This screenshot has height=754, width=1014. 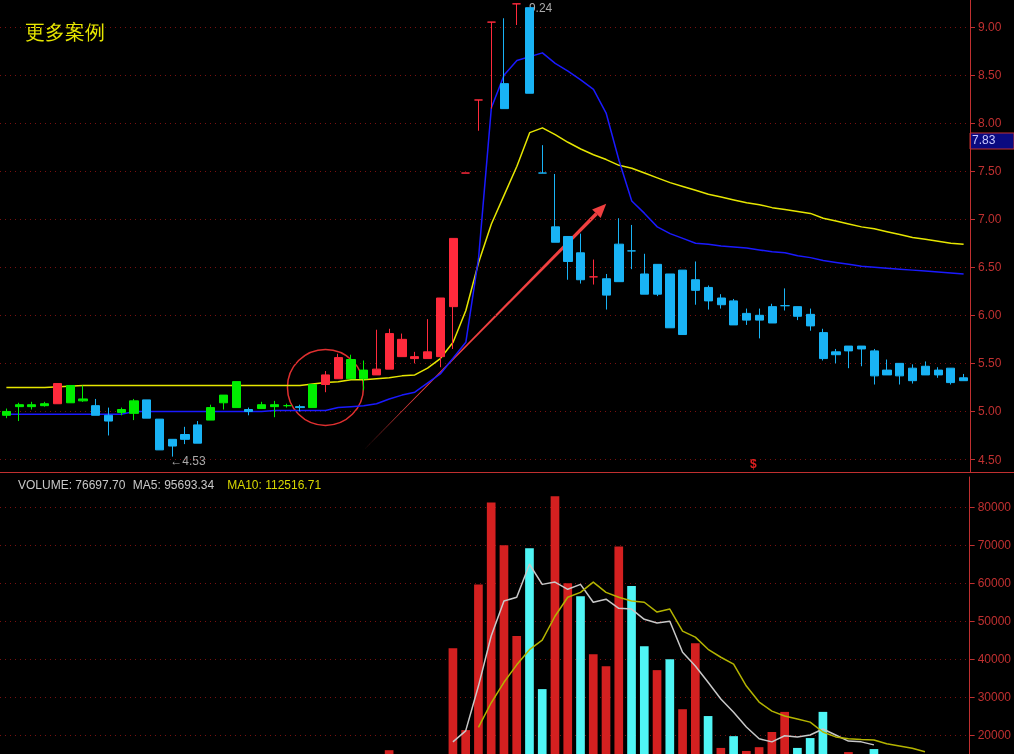 What do you see at coordinates (994, 545) in the screenshot?
I see `y-tick-label: 70000` at bounding box center [994, 545].